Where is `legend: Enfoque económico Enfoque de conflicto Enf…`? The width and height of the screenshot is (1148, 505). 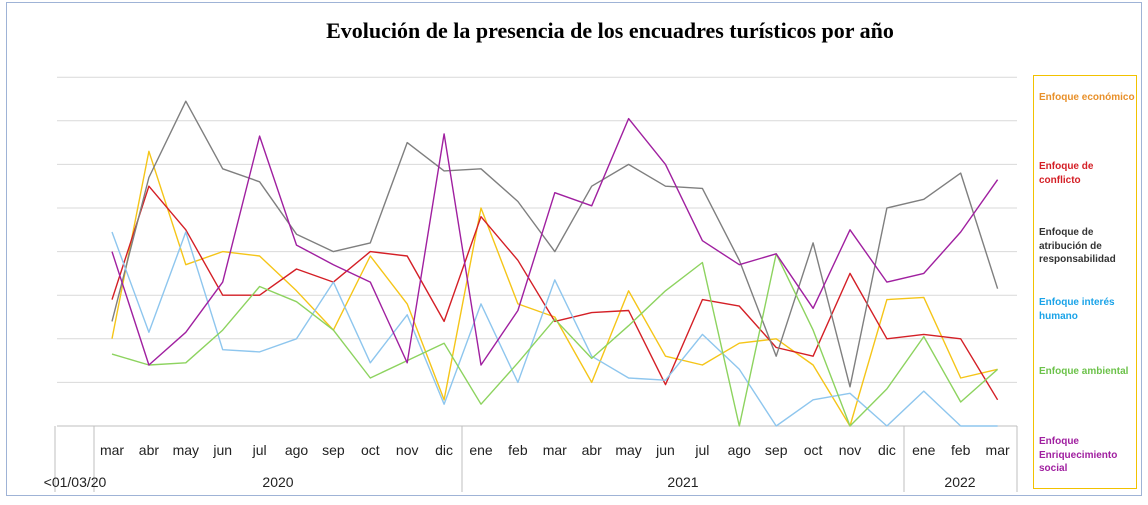 legend: Enfoque económico Enfoque de conflicto Enf… is located at coordinates (1085, 282).